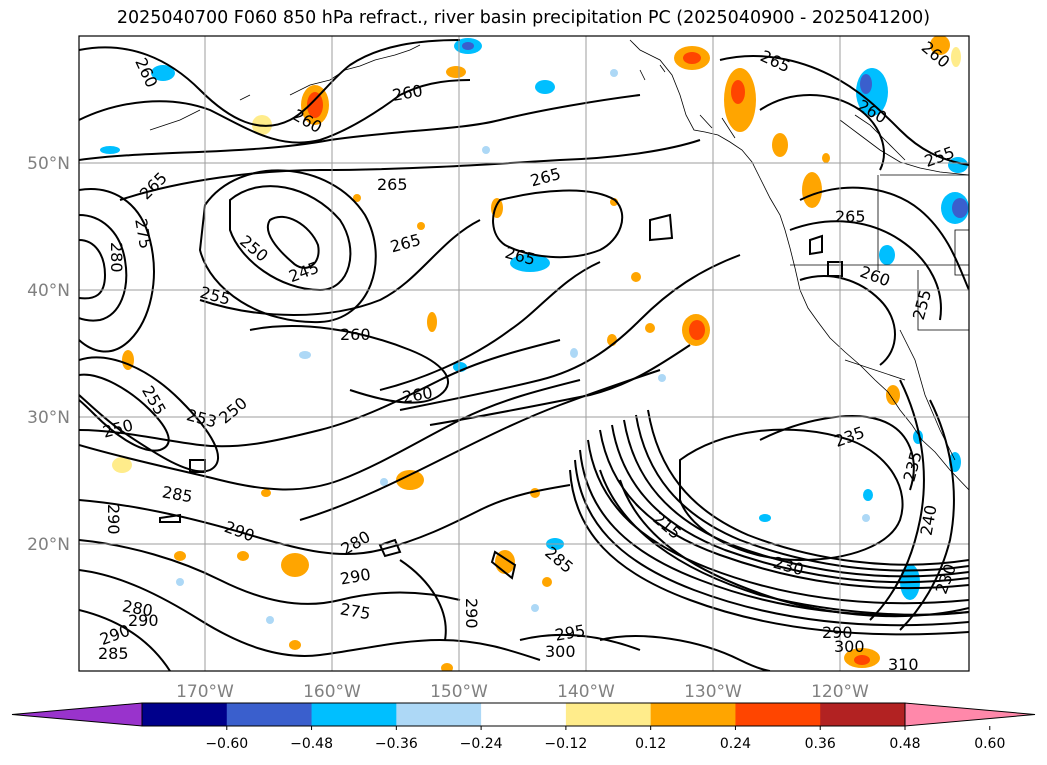 This screenshot has height=765, width=1047. Describe the element at coordinates (989, 744) in the screenshot. I see `colorbar-tick-label: 0.60` at that location.